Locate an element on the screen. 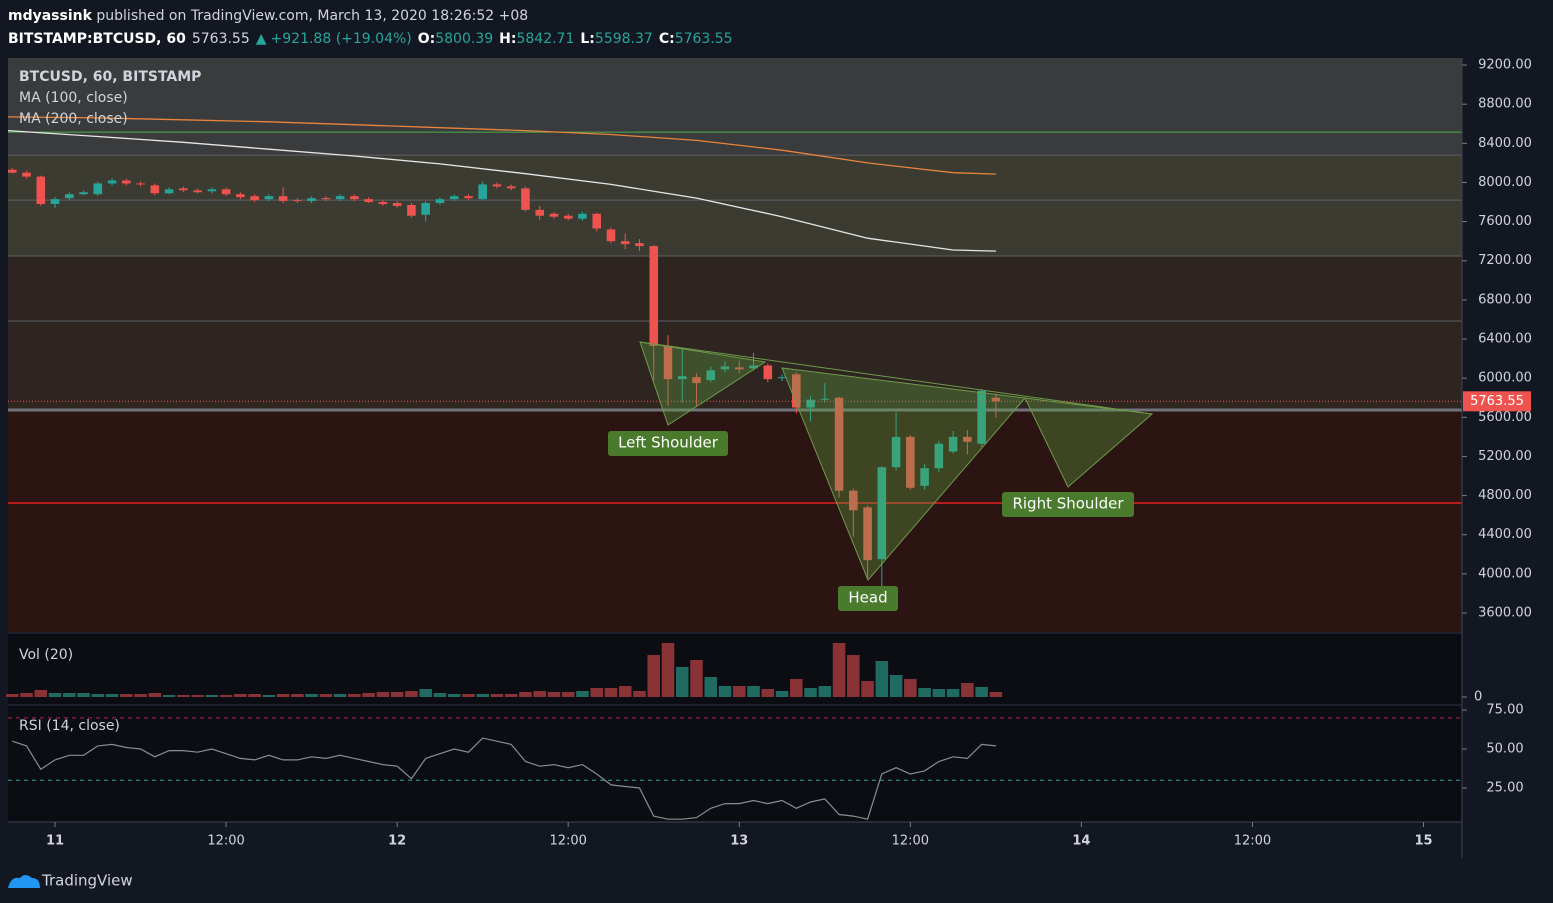 This screenshot has height=903, width=1553. footer: TradingView is located at coordinates (87, 881).